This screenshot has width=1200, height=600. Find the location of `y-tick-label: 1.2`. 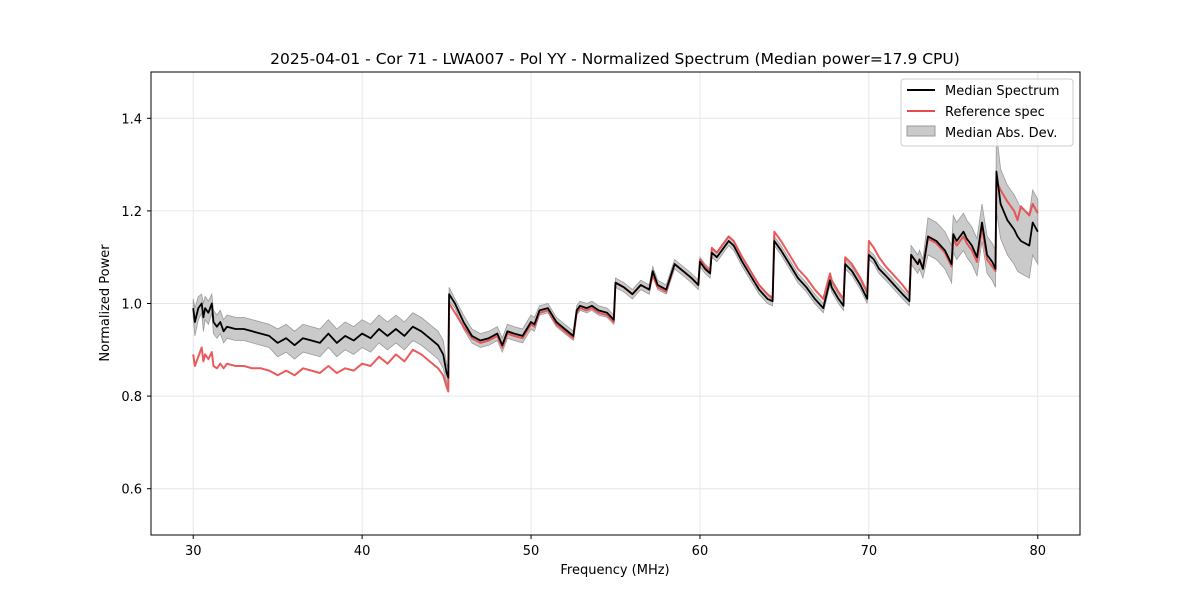

y-tick-label: 1.2 is located at coordinates (131, 212).